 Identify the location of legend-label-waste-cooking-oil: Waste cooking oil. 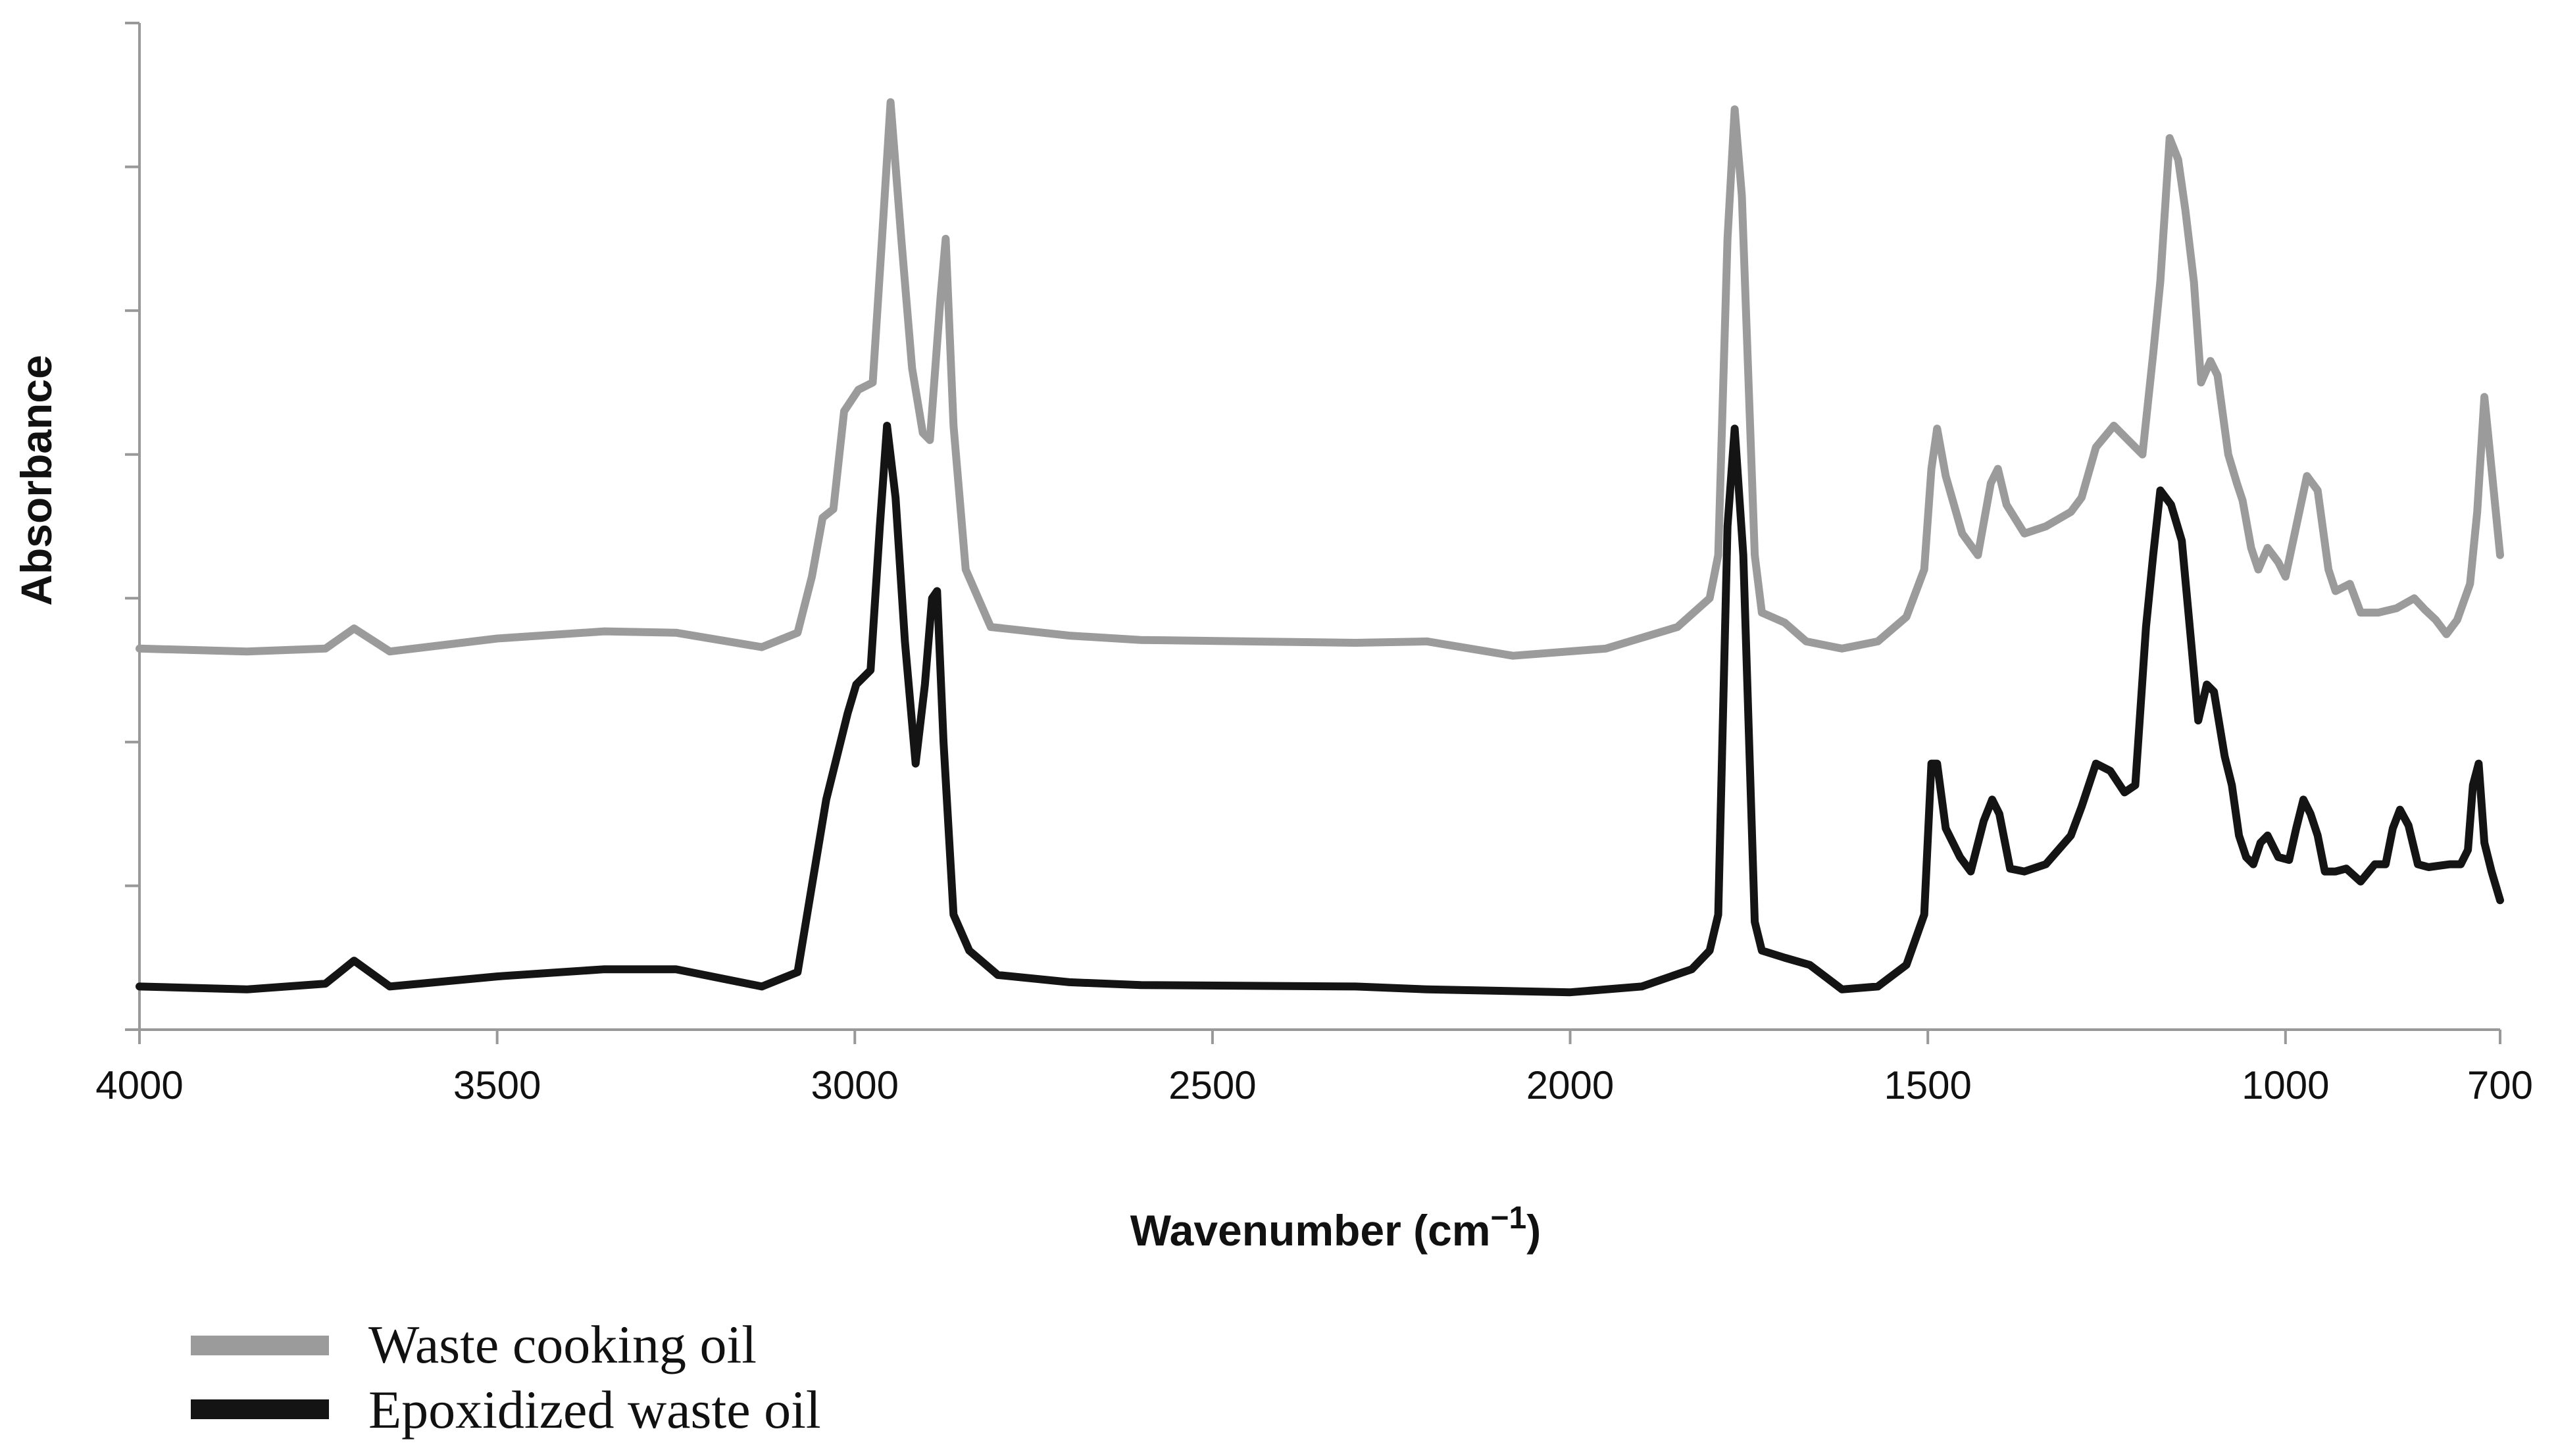
(562, 1344).